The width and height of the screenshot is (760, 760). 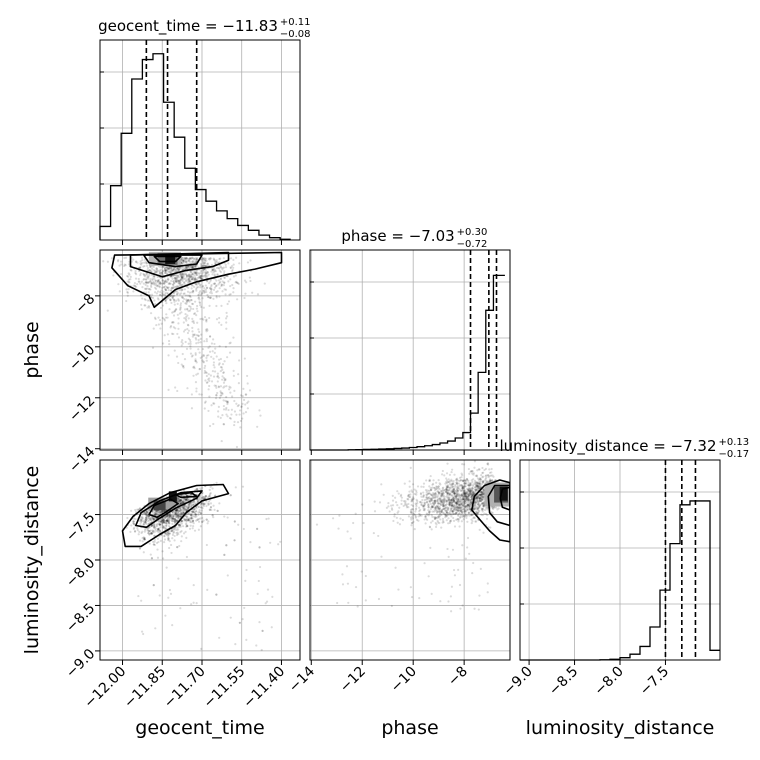 What do you see at coordinates (409, 728) in the screenshot?
I see `x-axis-label-phase: phase` at bounding box center [409, 728].